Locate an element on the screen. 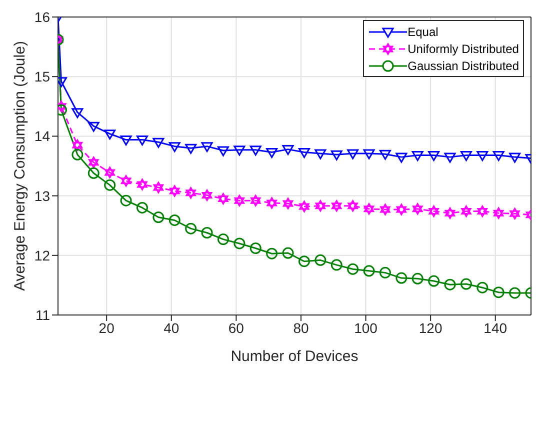 Image resolution: width=542 pixels, height=436 pixels. x-tick-label: 20 is located at coordinates (106, 328).